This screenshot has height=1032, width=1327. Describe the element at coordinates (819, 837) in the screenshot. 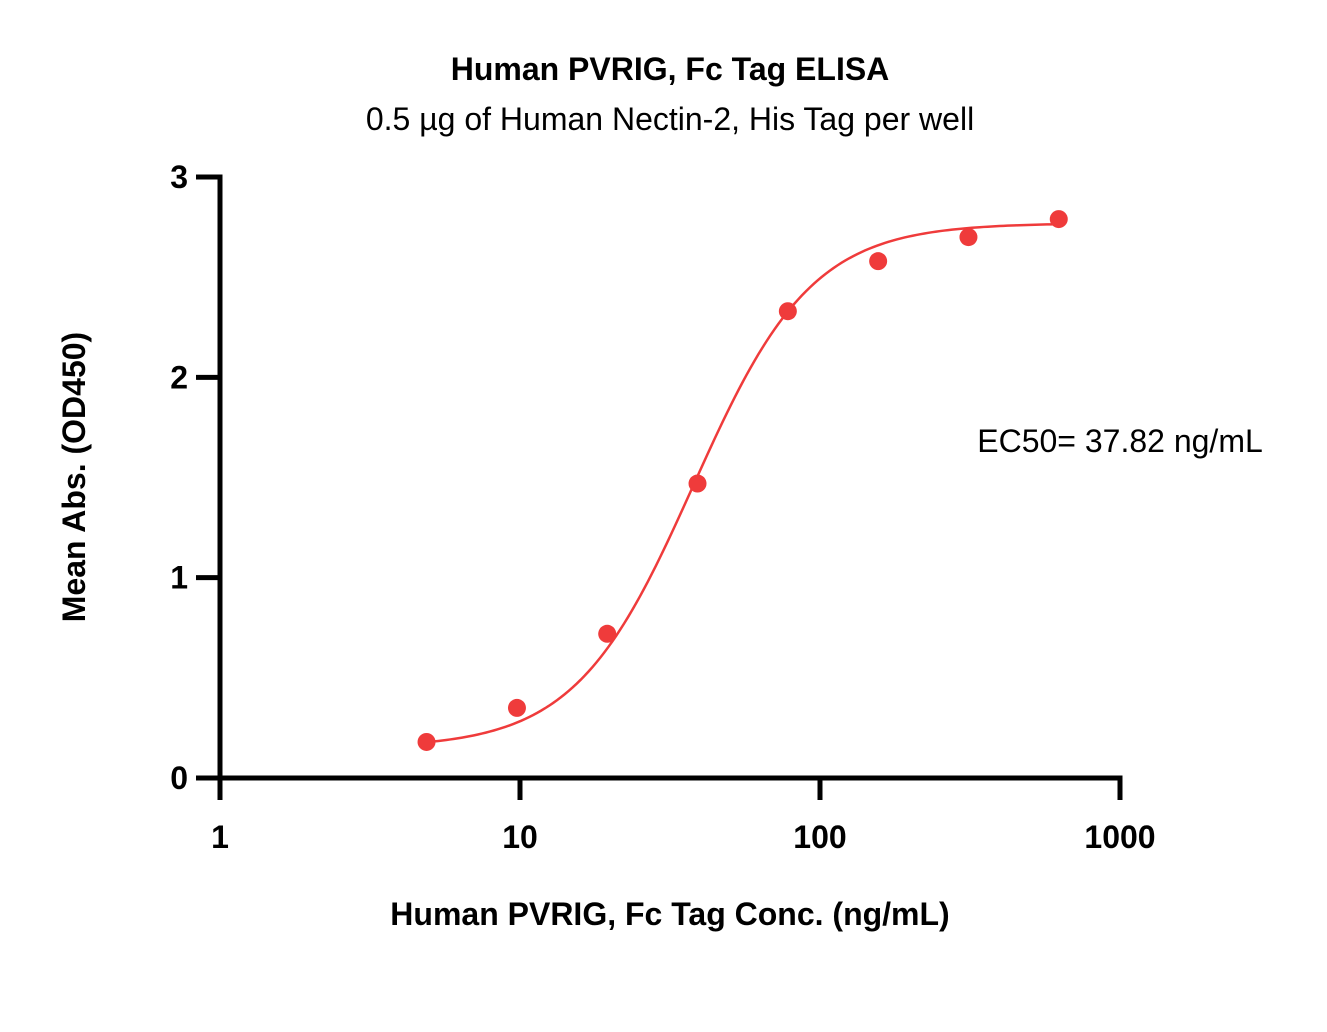

I see `x-tick-label: 100` at that location.